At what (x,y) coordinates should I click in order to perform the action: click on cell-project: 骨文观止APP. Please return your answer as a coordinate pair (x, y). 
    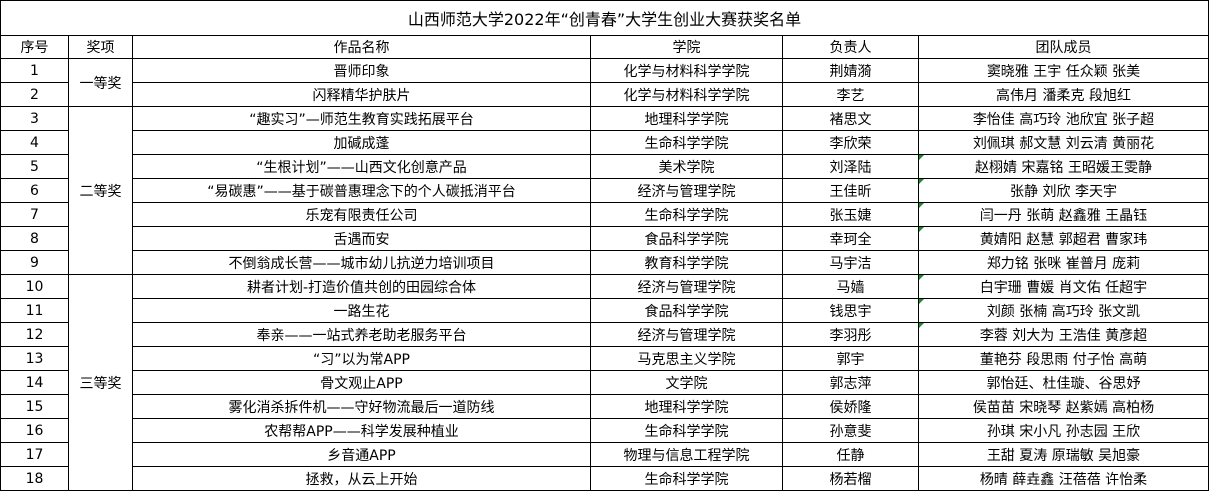
    Looking at the image, I should click on (361, 382).